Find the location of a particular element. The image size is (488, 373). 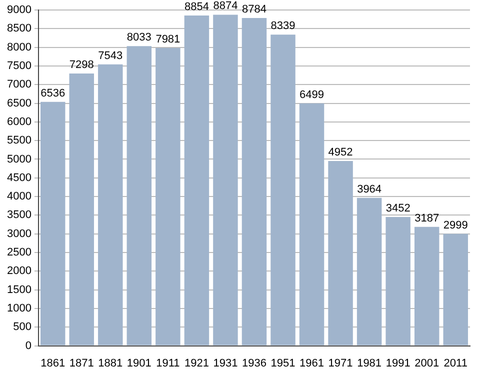

y-tick-label: 7000 is located at coordinates (19, 84).